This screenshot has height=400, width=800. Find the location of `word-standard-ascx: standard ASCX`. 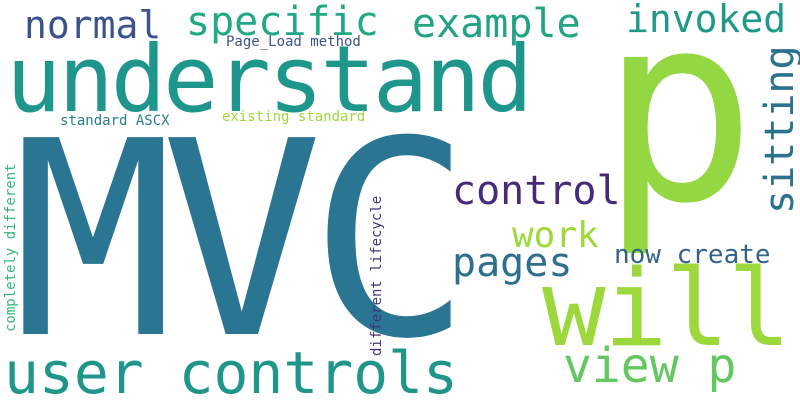

word-standard-ascx: standard ASCX is located at coordinates (115, 121).